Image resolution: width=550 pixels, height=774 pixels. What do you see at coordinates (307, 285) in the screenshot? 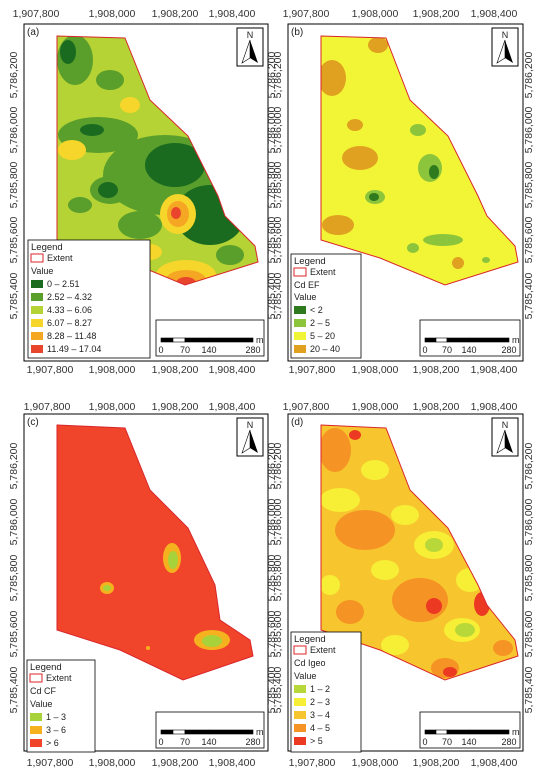
I see `legend-subtitle: Cd EF` at bounding box center [307, 285].